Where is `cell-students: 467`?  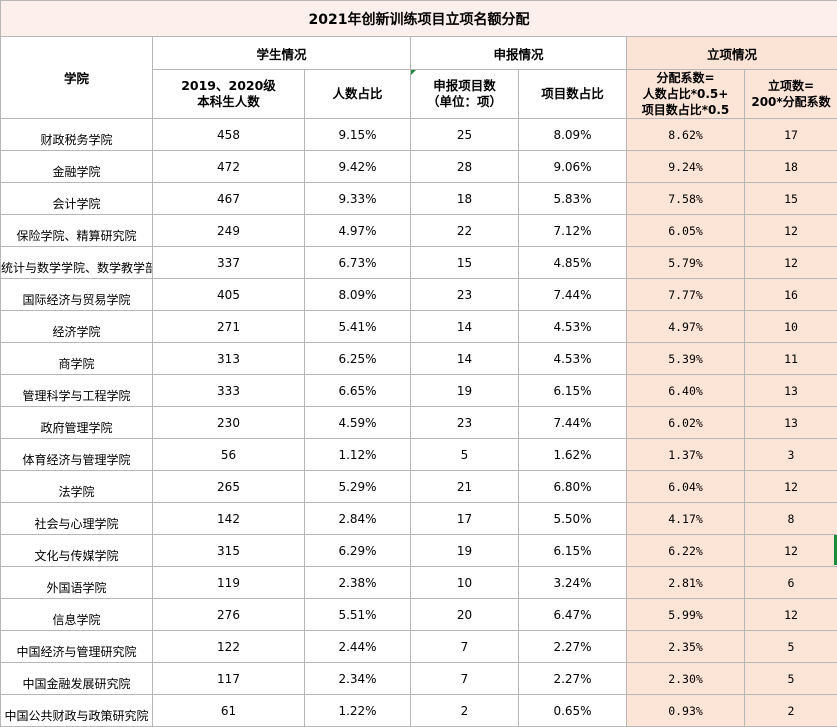 cell-students: 467 is located at coordinates (229, 199).